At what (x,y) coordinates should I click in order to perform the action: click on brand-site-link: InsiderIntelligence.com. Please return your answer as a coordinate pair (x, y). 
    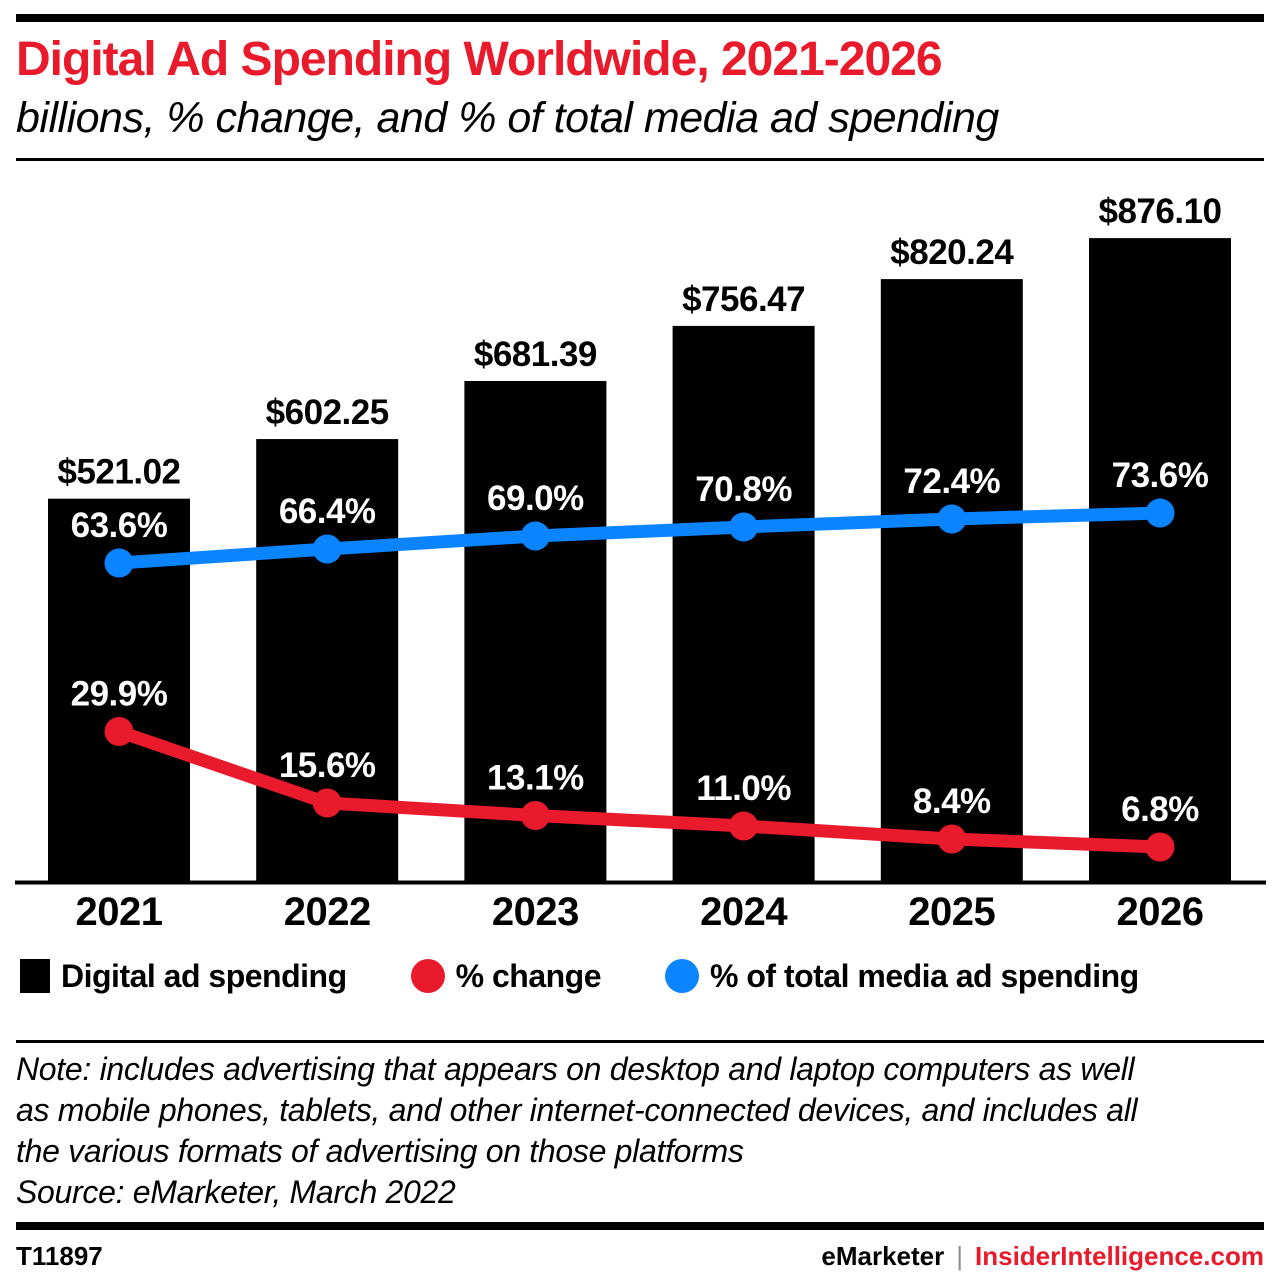
    Looking at the image, I should click on (1119, 1256).